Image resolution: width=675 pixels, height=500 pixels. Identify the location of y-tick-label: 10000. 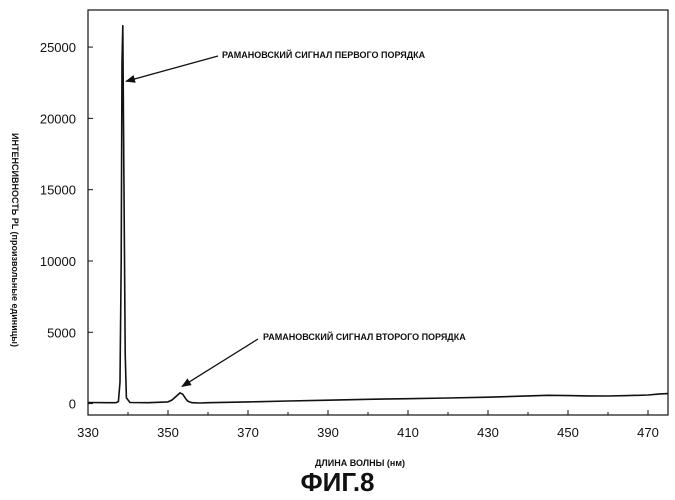
(58, 261).